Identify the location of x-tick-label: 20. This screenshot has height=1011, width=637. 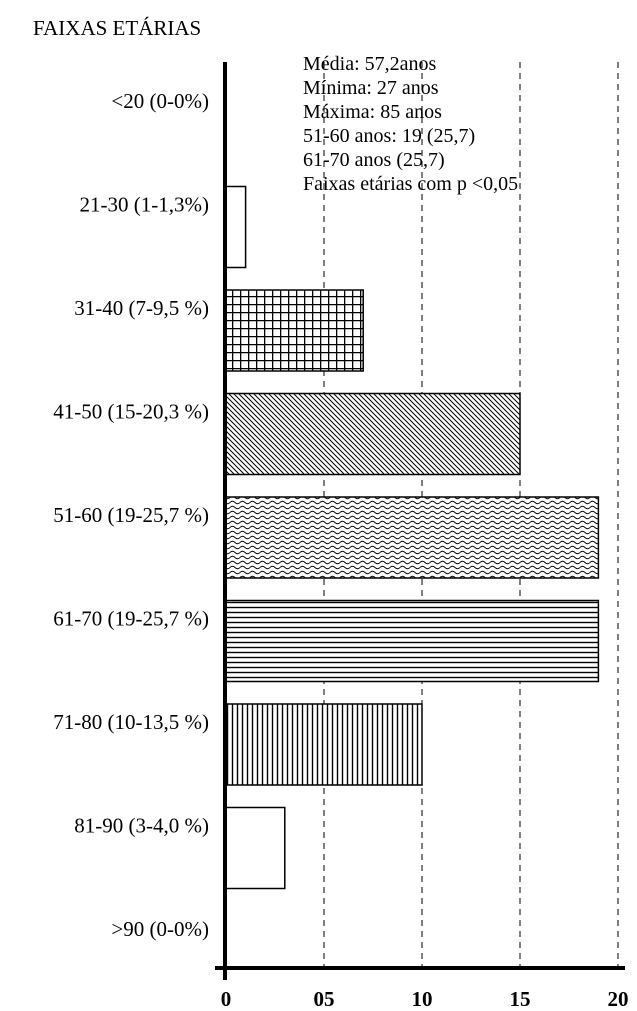
(618, 999).